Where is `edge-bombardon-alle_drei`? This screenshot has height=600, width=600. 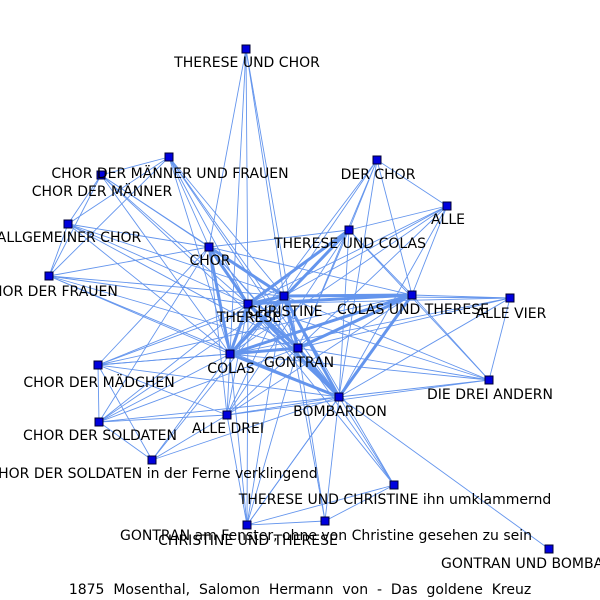 edge-bombardon-alle_drei is located at coordinates (283, 406).